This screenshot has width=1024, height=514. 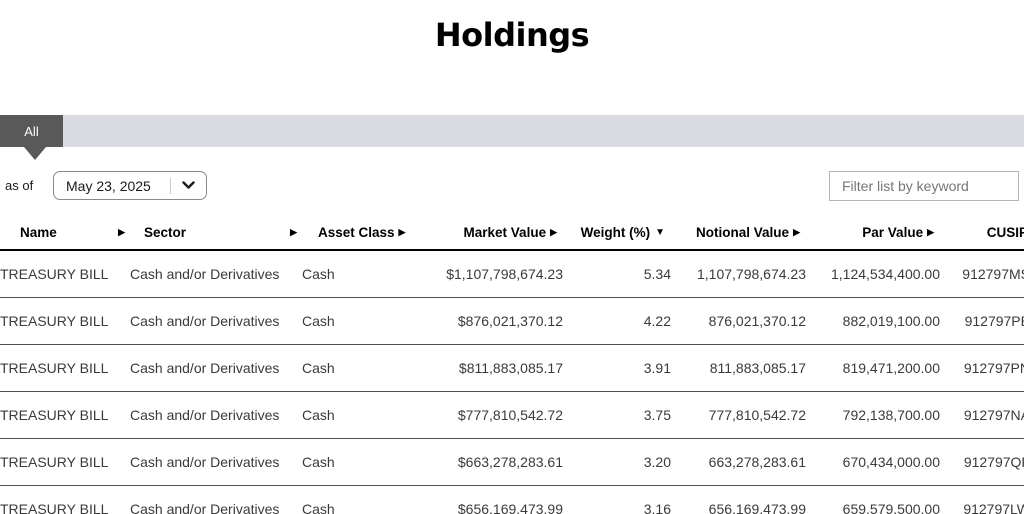 I want to click on cell-cusip: 912797LW, so click(x=982, y=499).